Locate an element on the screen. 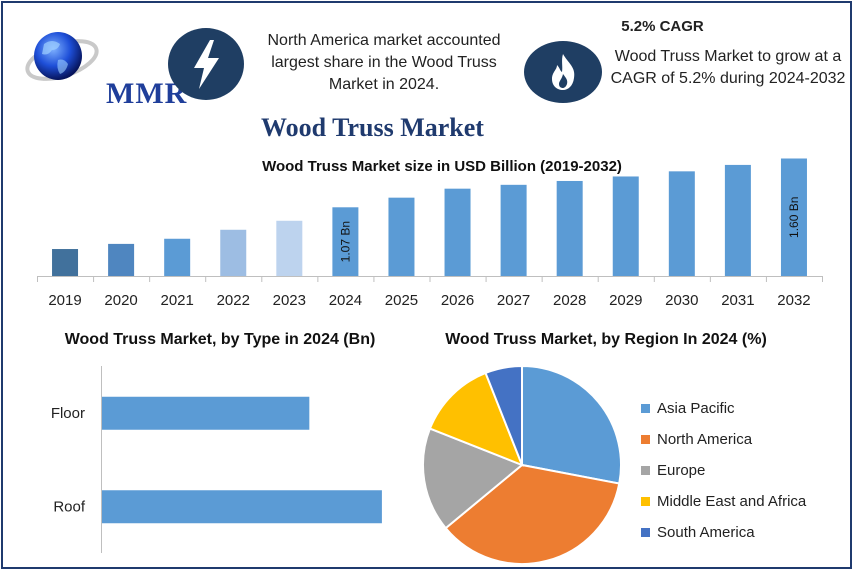  cagr-title: 5.2% CAGR is located at coordinates (662, 26).